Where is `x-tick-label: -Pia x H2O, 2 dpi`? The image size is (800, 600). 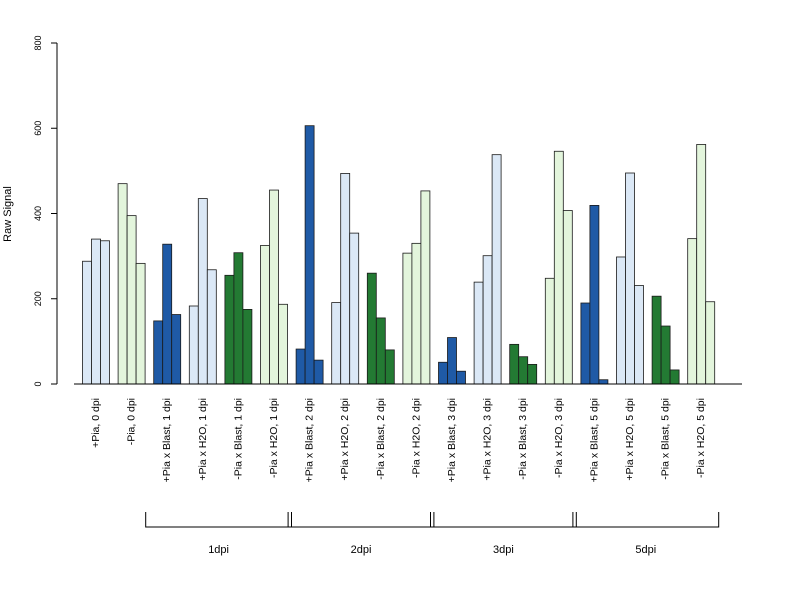
x-tick-label: -Pia x H2O, 2 dpi is located at coordinates (416, 438).